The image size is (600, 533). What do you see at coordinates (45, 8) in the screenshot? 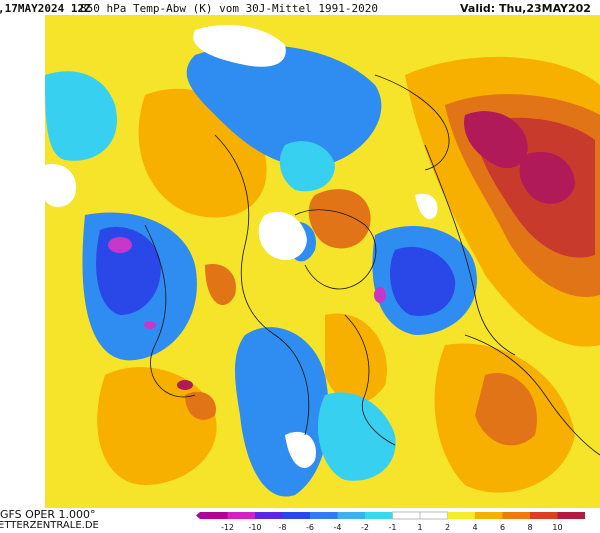
I see `run-label: ,17MAY2024 12Z` at bounding box center [45, 8].